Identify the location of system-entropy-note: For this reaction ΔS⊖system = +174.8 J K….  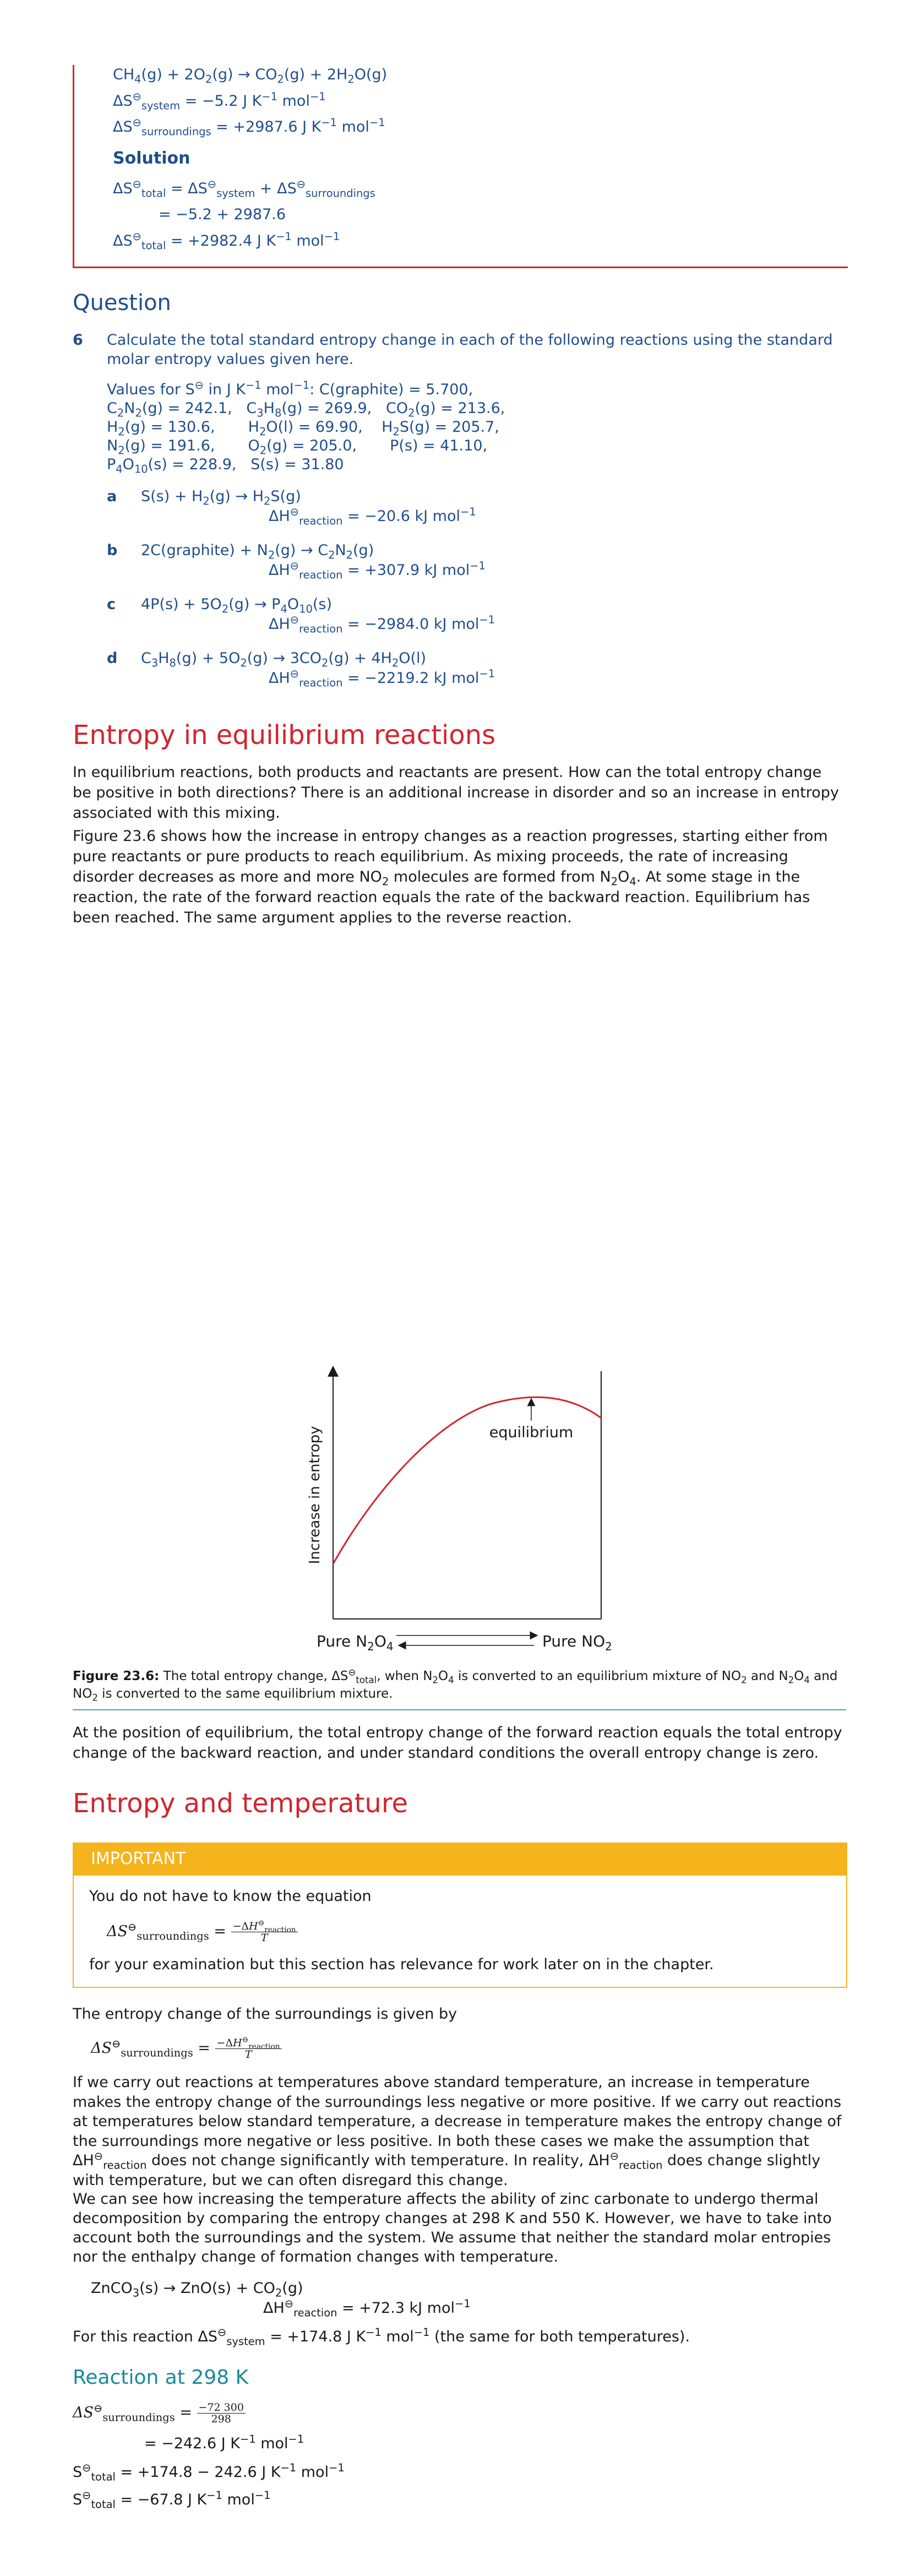
(381, 2337).